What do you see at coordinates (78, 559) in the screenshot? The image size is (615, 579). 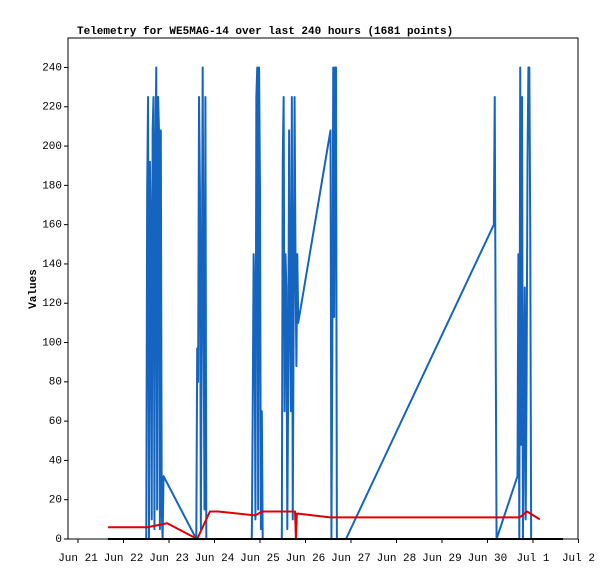 I see `x-tick-label: Jun 21` at bounding box center [78, 559].